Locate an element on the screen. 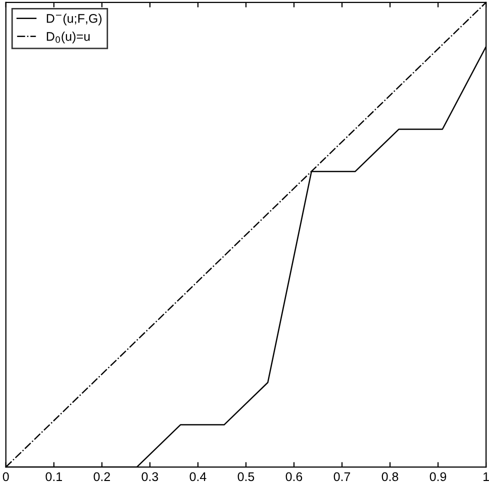  x-tick-label: 0 is located at coordinates (5, 477).